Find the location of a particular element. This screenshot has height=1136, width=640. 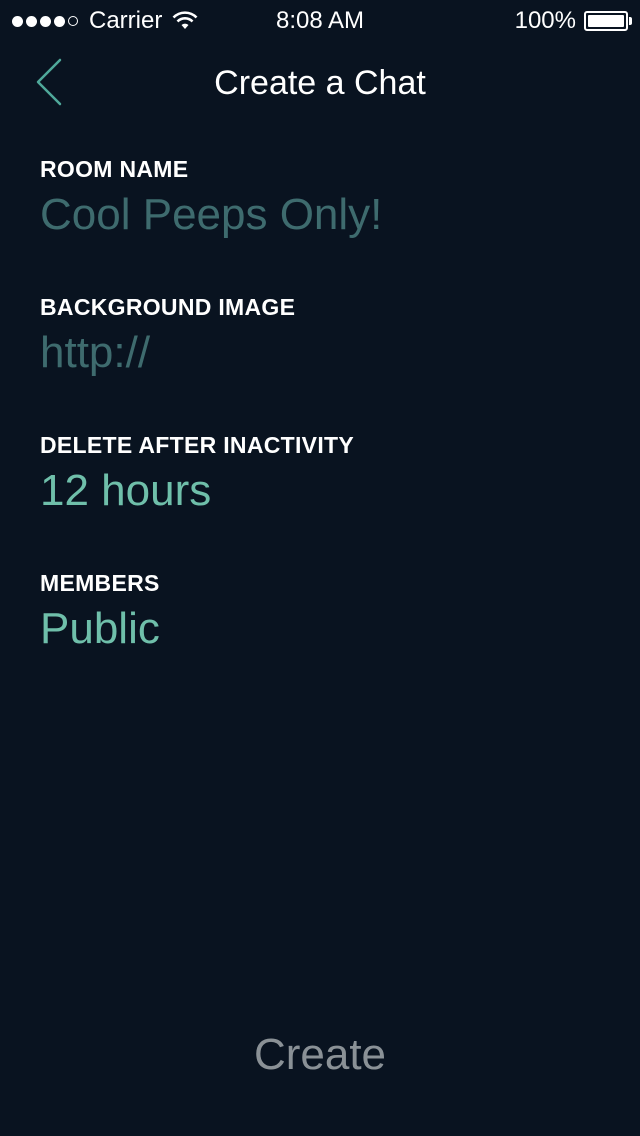

status-left: Carrier is located at coordinates (105, 21).